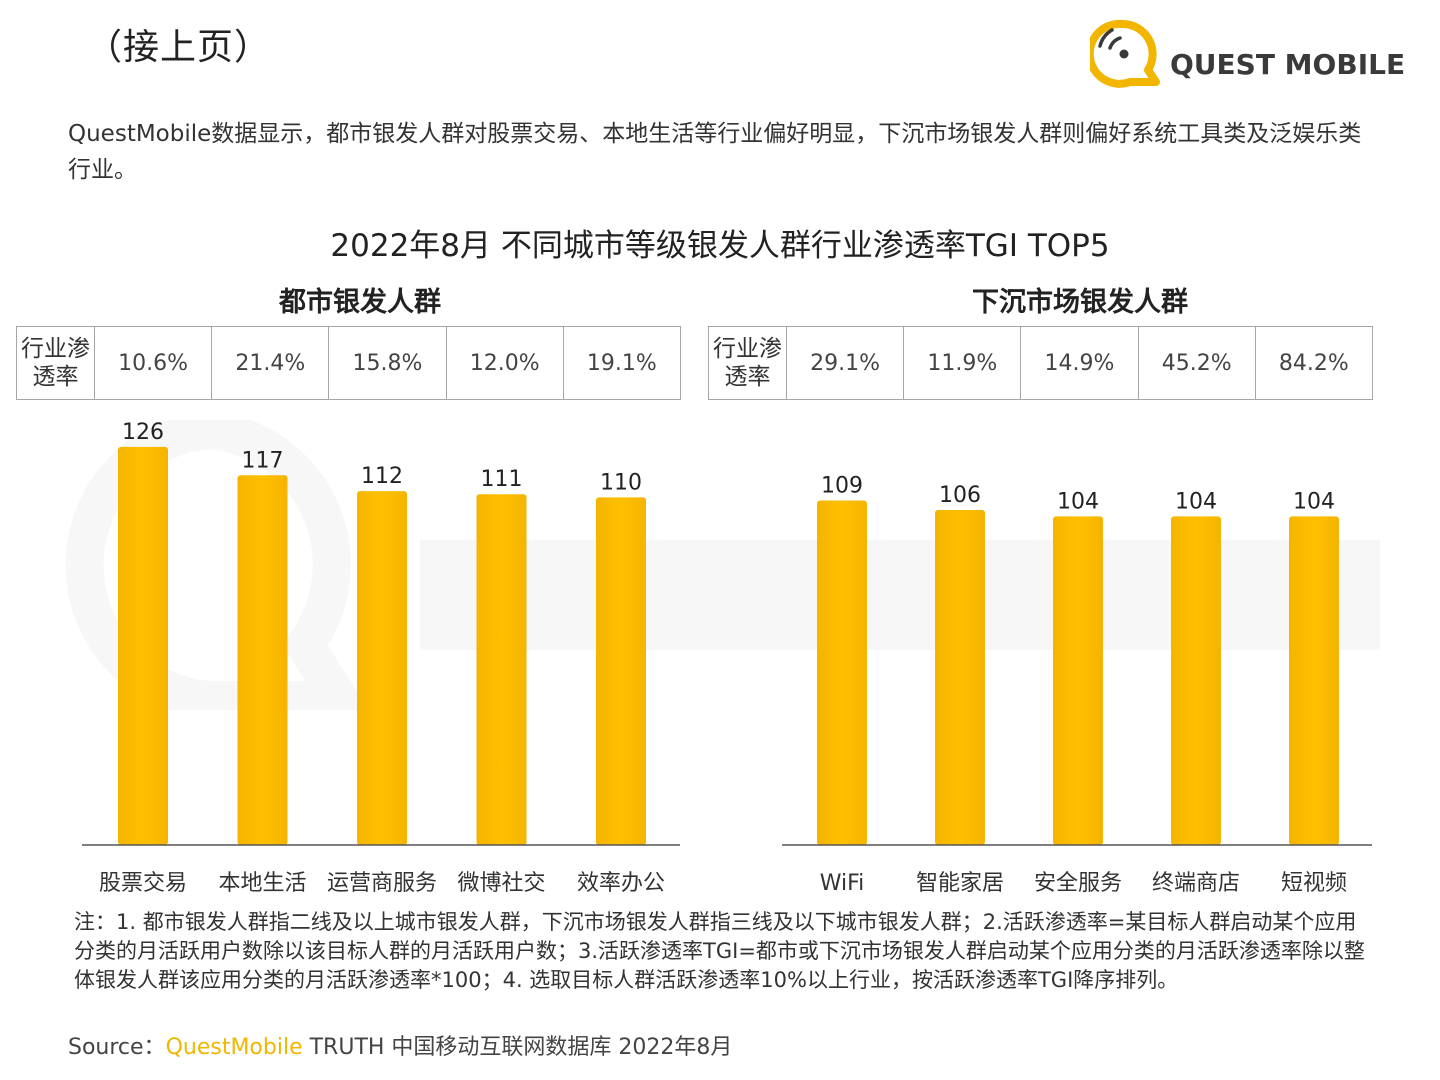  Describe the element at coordinates (1078, 883) in the screenshot. I see `category-label: 安全服务` at that location.